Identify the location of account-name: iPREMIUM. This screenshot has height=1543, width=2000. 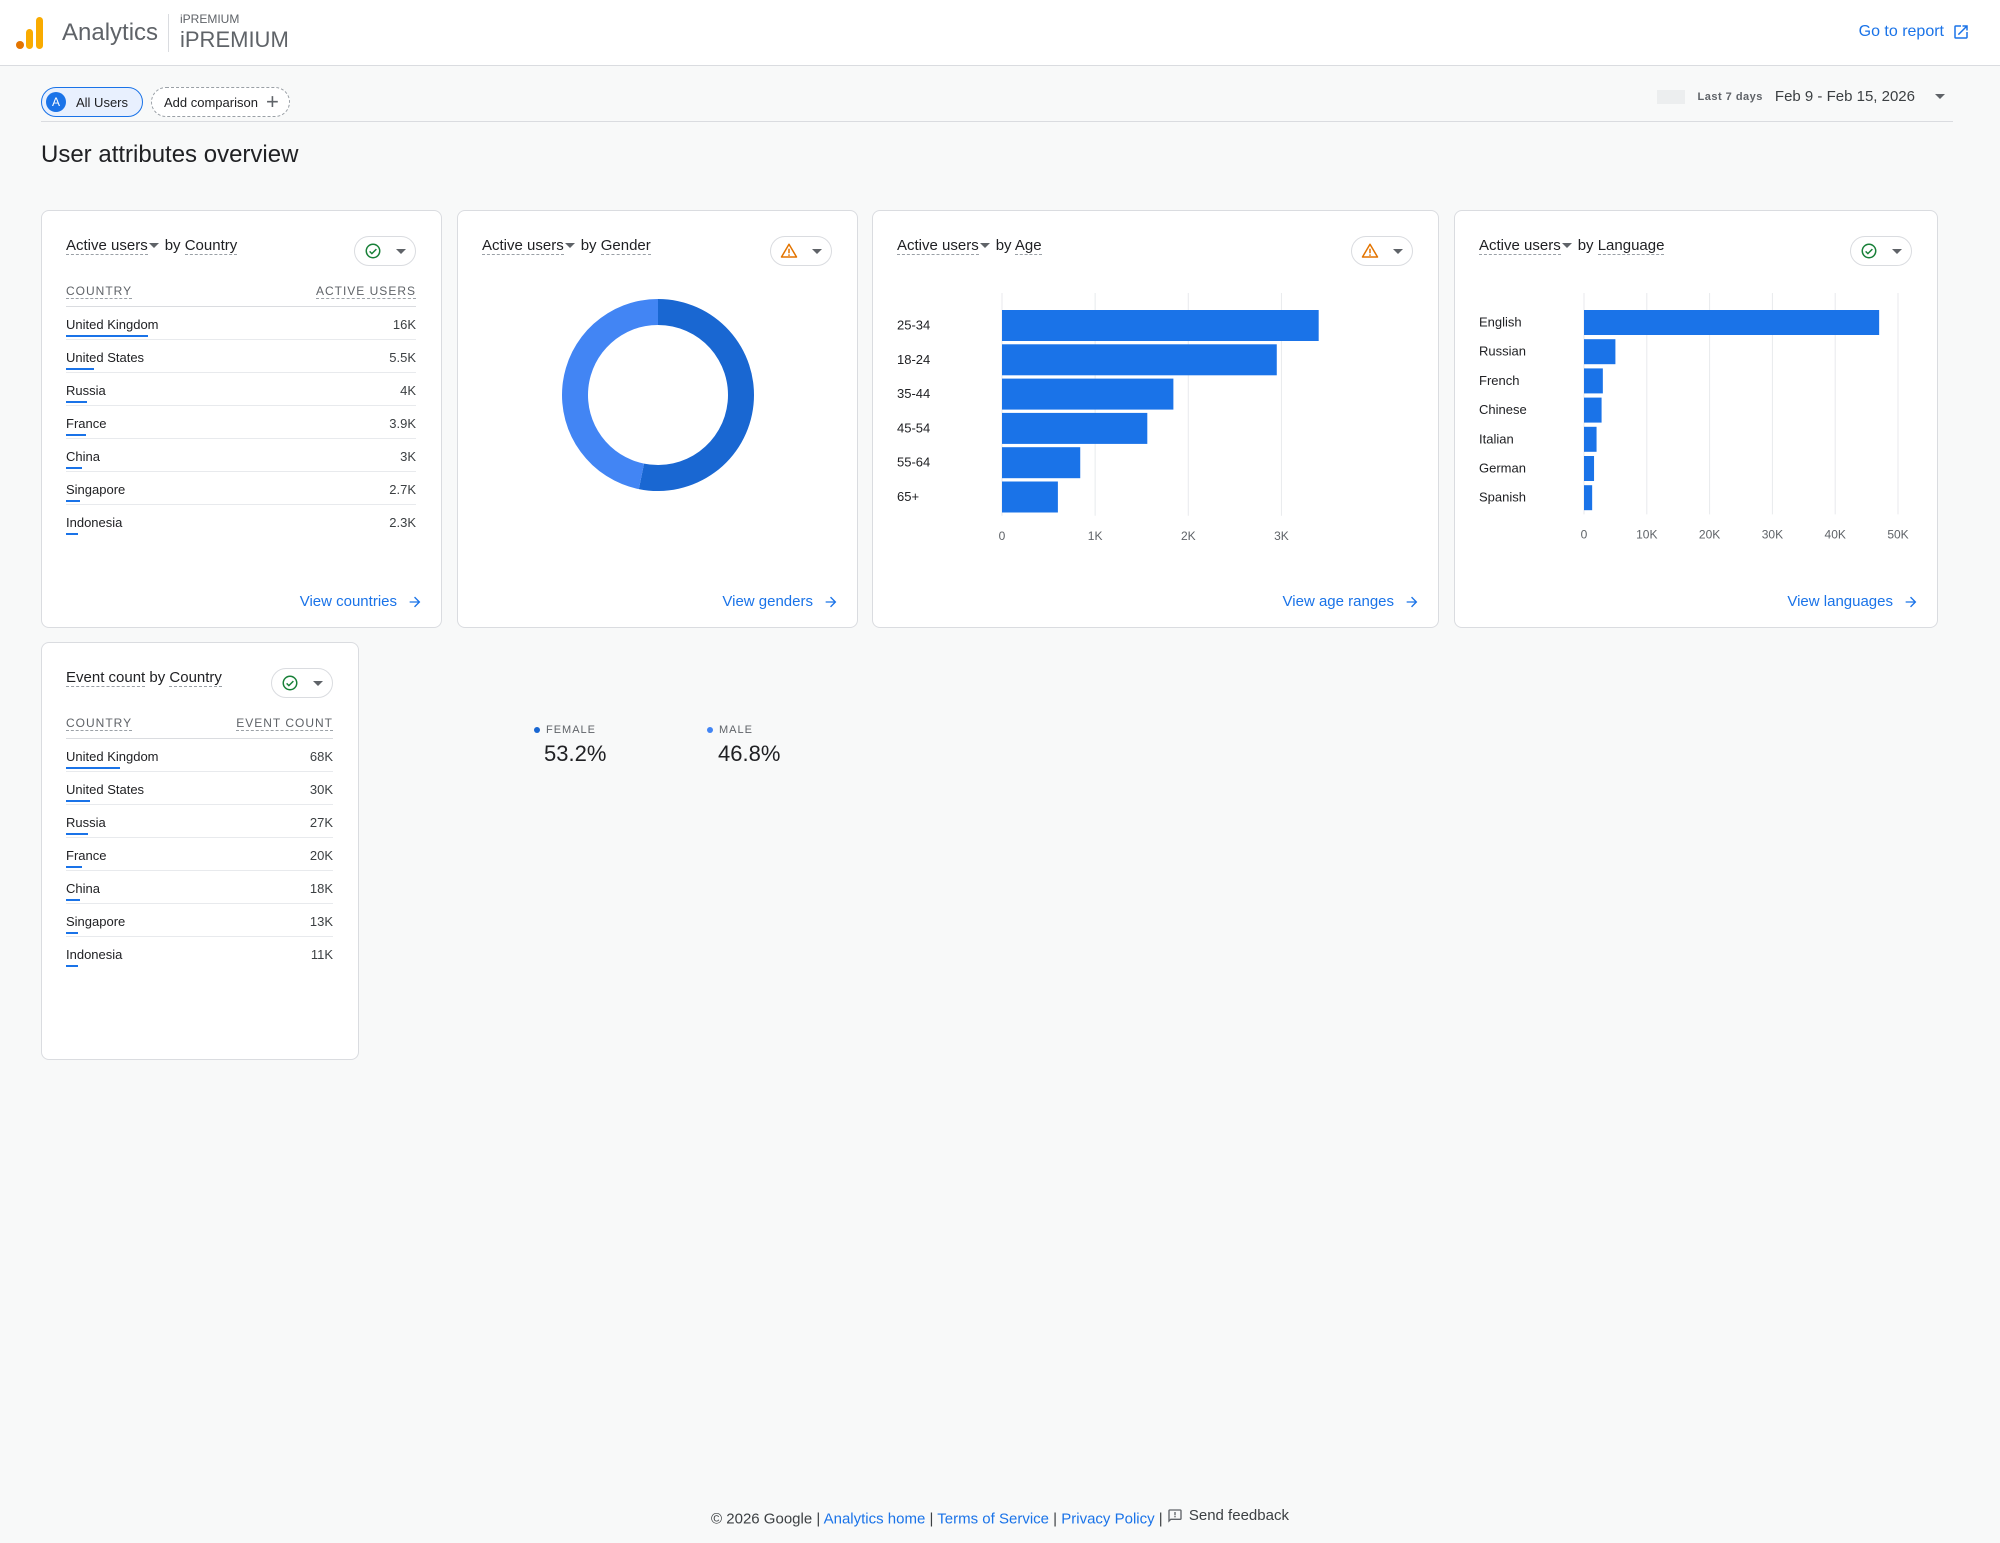
(210, 19).